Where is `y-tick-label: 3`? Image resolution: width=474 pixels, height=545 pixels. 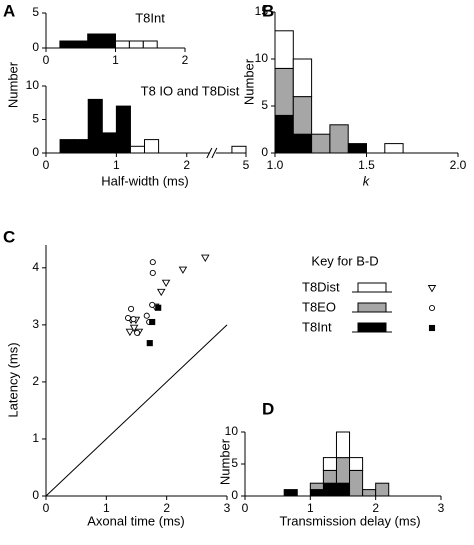
y-tick-label: 3 is located at coordinates (35, 324).